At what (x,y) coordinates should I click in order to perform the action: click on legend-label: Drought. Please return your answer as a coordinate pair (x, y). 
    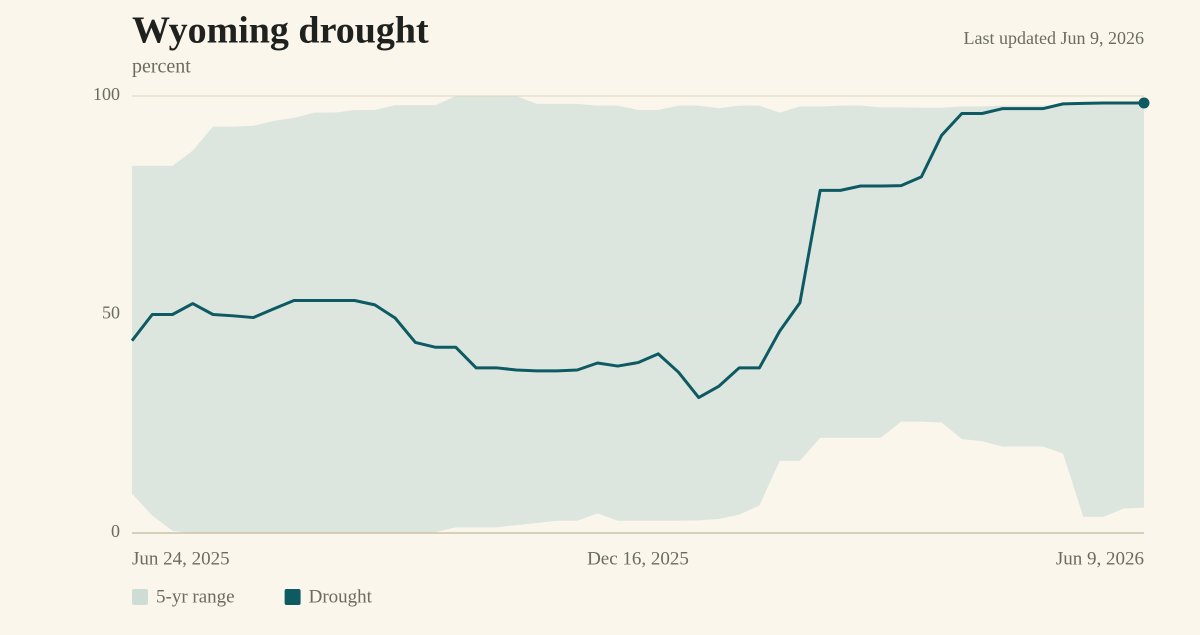
    Looking at the image, I should click on (341, 596).